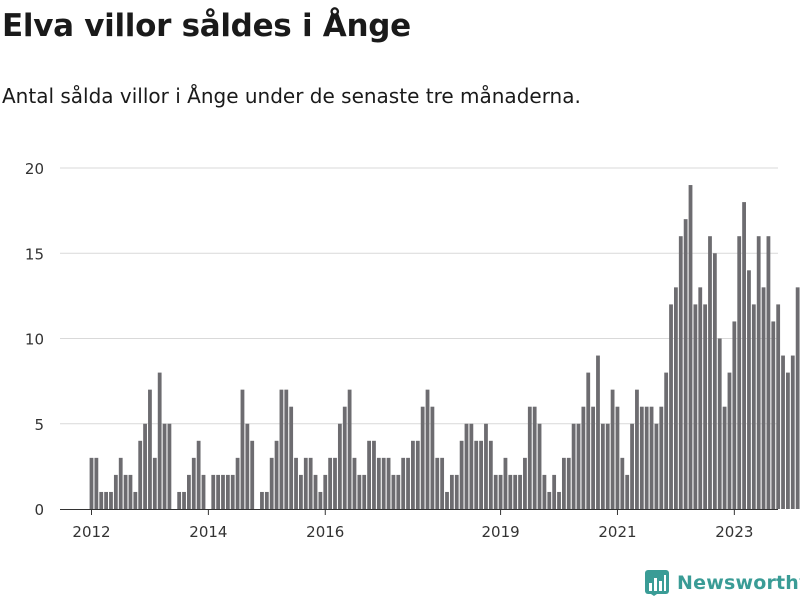 The image size is (800, 600). What do you see at coordinates (734, 532) in the screenshot?
I see `x-tick-label: 2023` at bounding box center [734, 532].